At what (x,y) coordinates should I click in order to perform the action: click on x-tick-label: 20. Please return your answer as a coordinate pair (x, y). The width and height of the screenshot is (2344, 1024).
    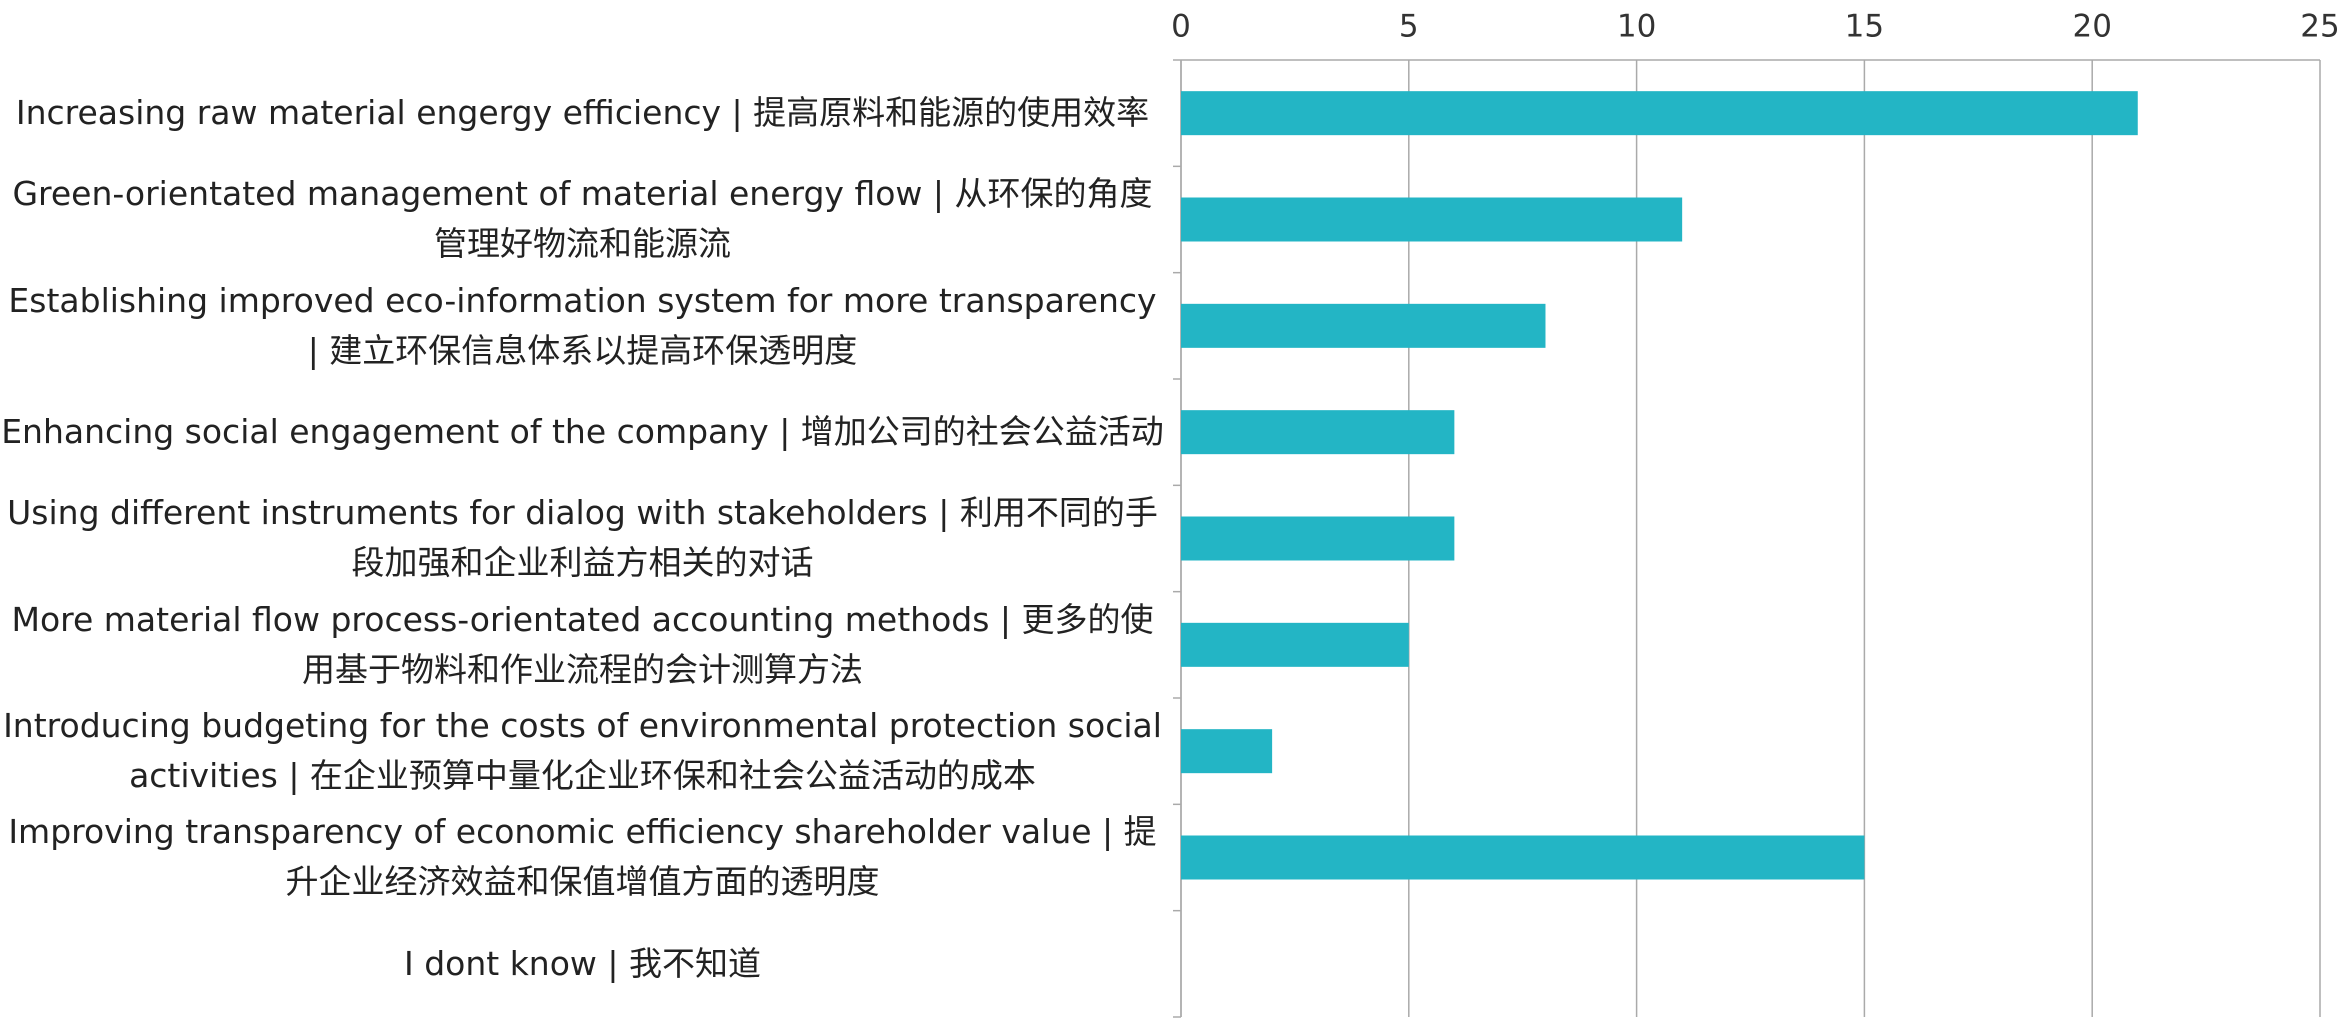
    Looking at the image, I should click on (2091, 27).